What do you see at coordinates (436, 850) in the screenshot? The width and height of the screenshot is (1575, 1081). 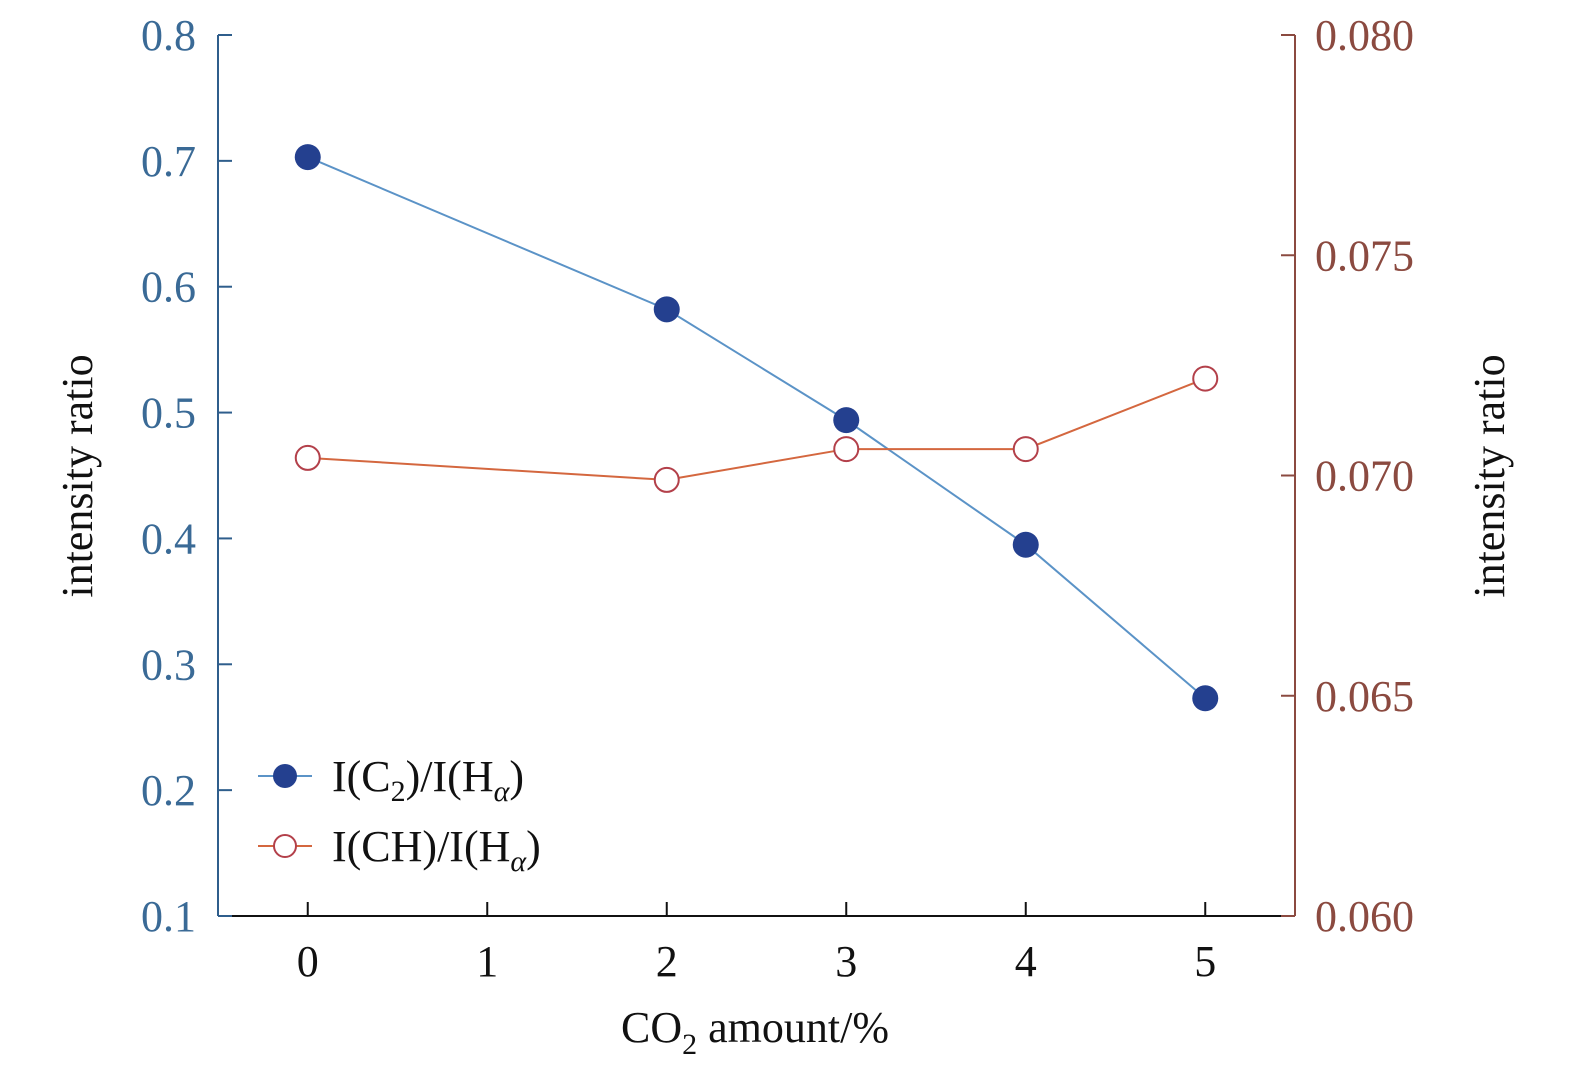 I see `legend-label-ch: I(CH)/I(Hα)` at bounding box center [436, 850].